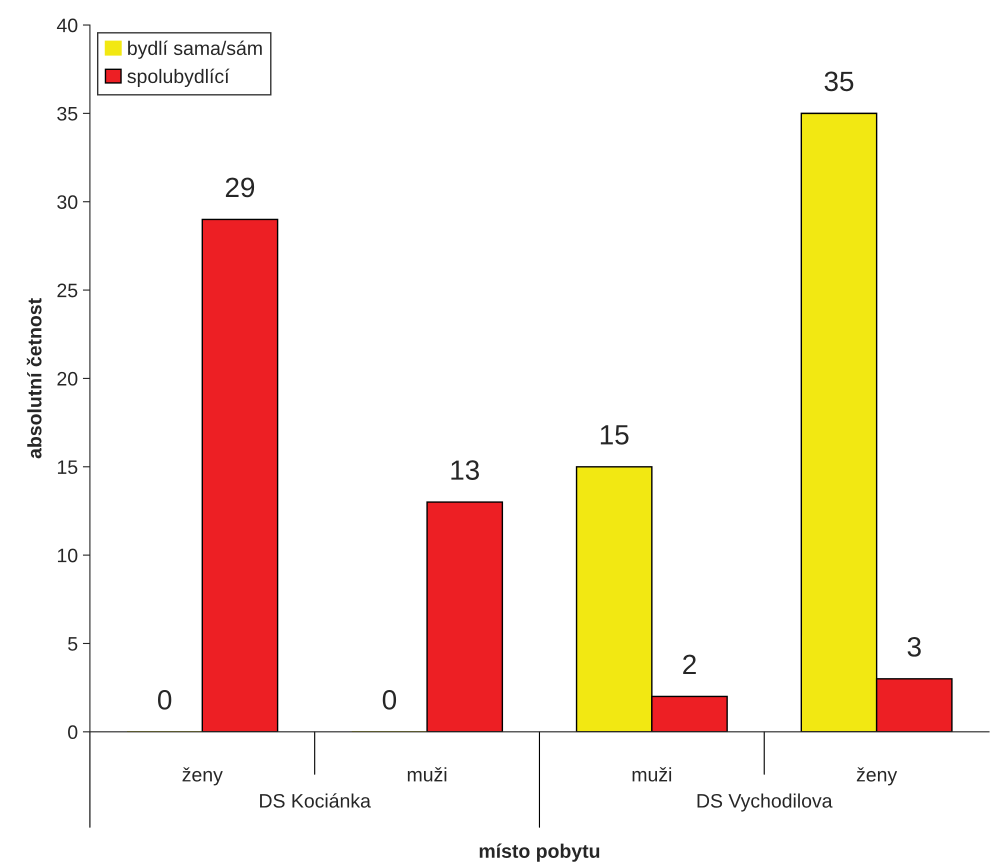 This screenshot has height=863, width=999. Describe the element at coordinates (614, 435) in the screenshot. I see `data-label: 15` at that location.